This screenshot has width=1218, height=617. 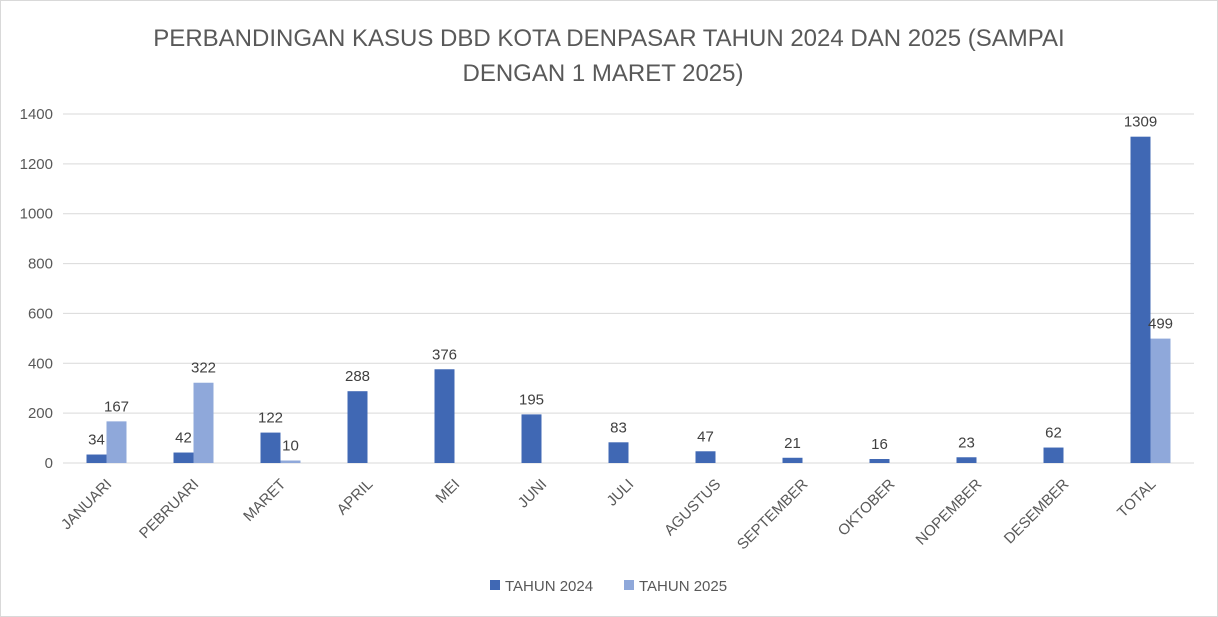 What do you see at coordinates (495, 585) in the screenshot?
I see `legend-swatch-tahun-2024` at bounding box center [495, 585].